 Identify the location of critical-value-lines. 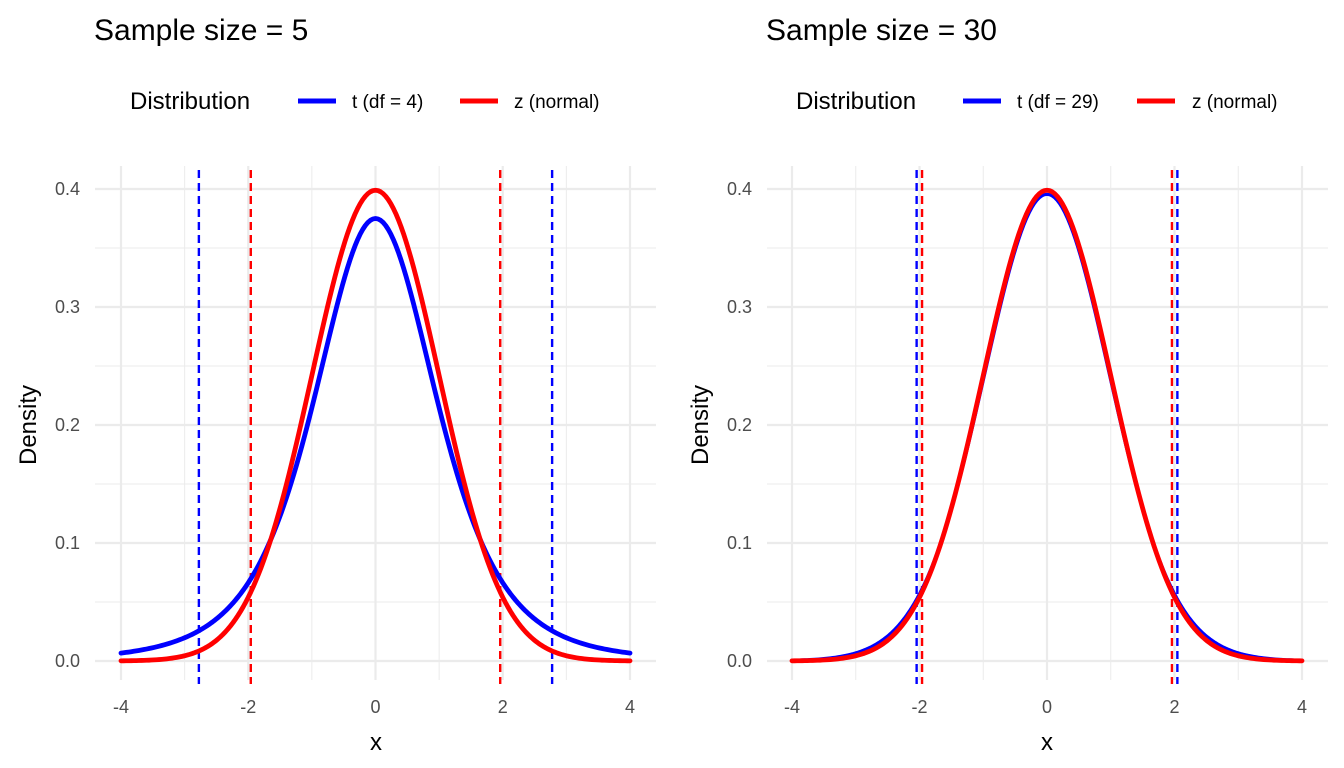
(1047, 427).